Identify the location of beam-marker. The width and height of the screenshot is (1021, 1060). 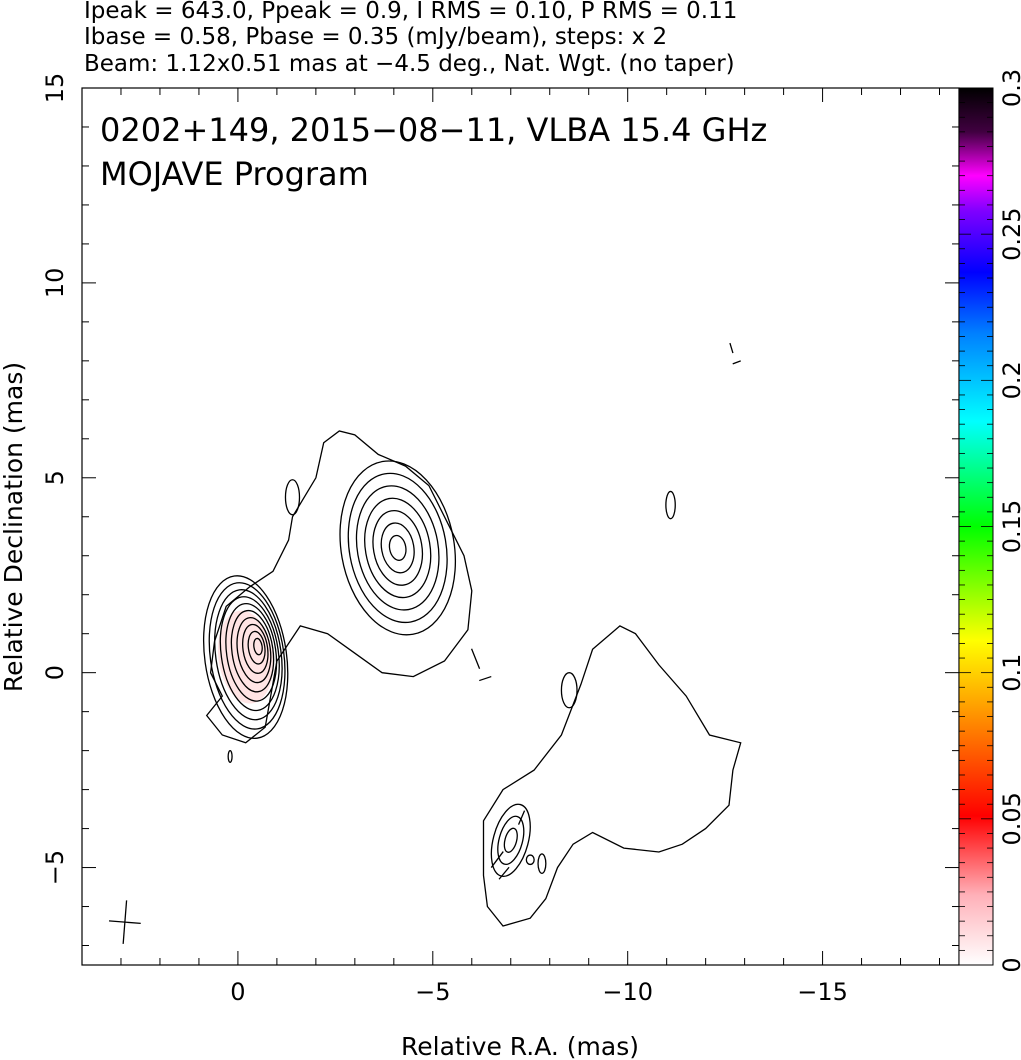
(124, 922).